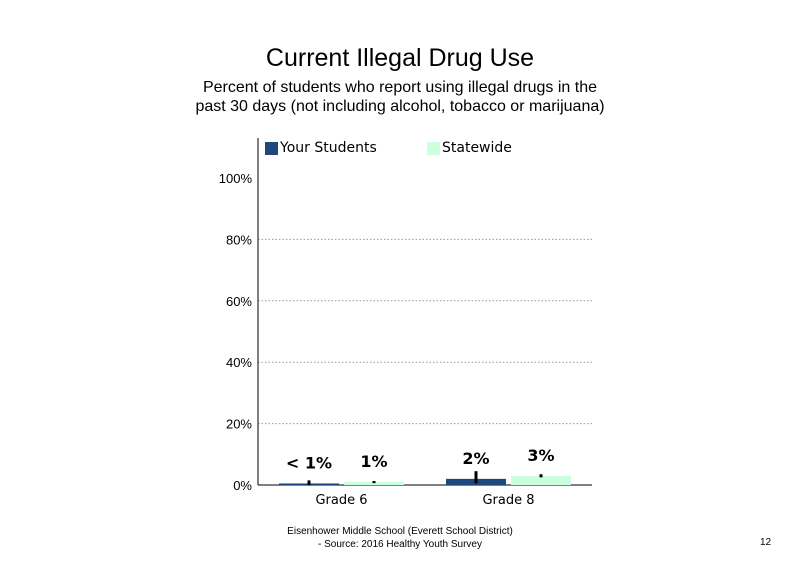 The width and height of the screenshot is (800, 568). Describe the element at coordinates (242, 485) in the screenshot. I see `y-tick-label: 0%` at that location.